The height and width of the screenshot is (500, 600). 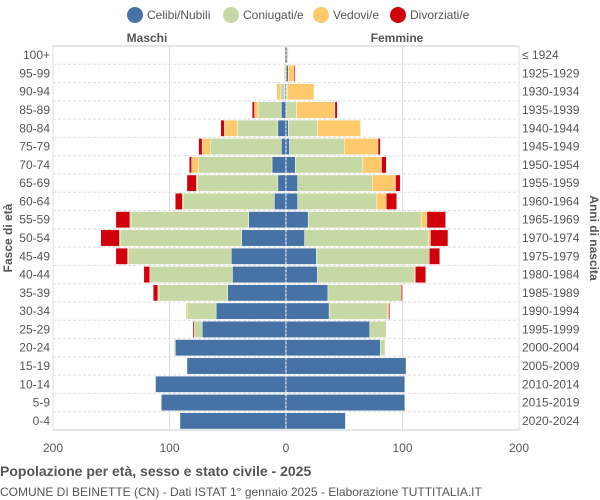 I want to click on age-label: 10-14, so click(x=34, y=384).